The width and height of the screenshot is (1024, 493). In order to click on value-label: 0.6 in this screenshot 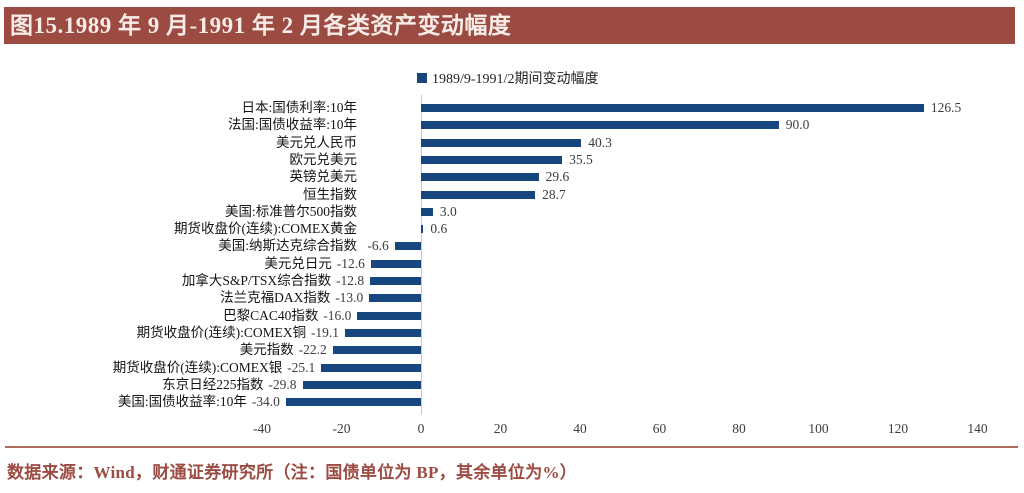, I will do `click(439, 229)`.